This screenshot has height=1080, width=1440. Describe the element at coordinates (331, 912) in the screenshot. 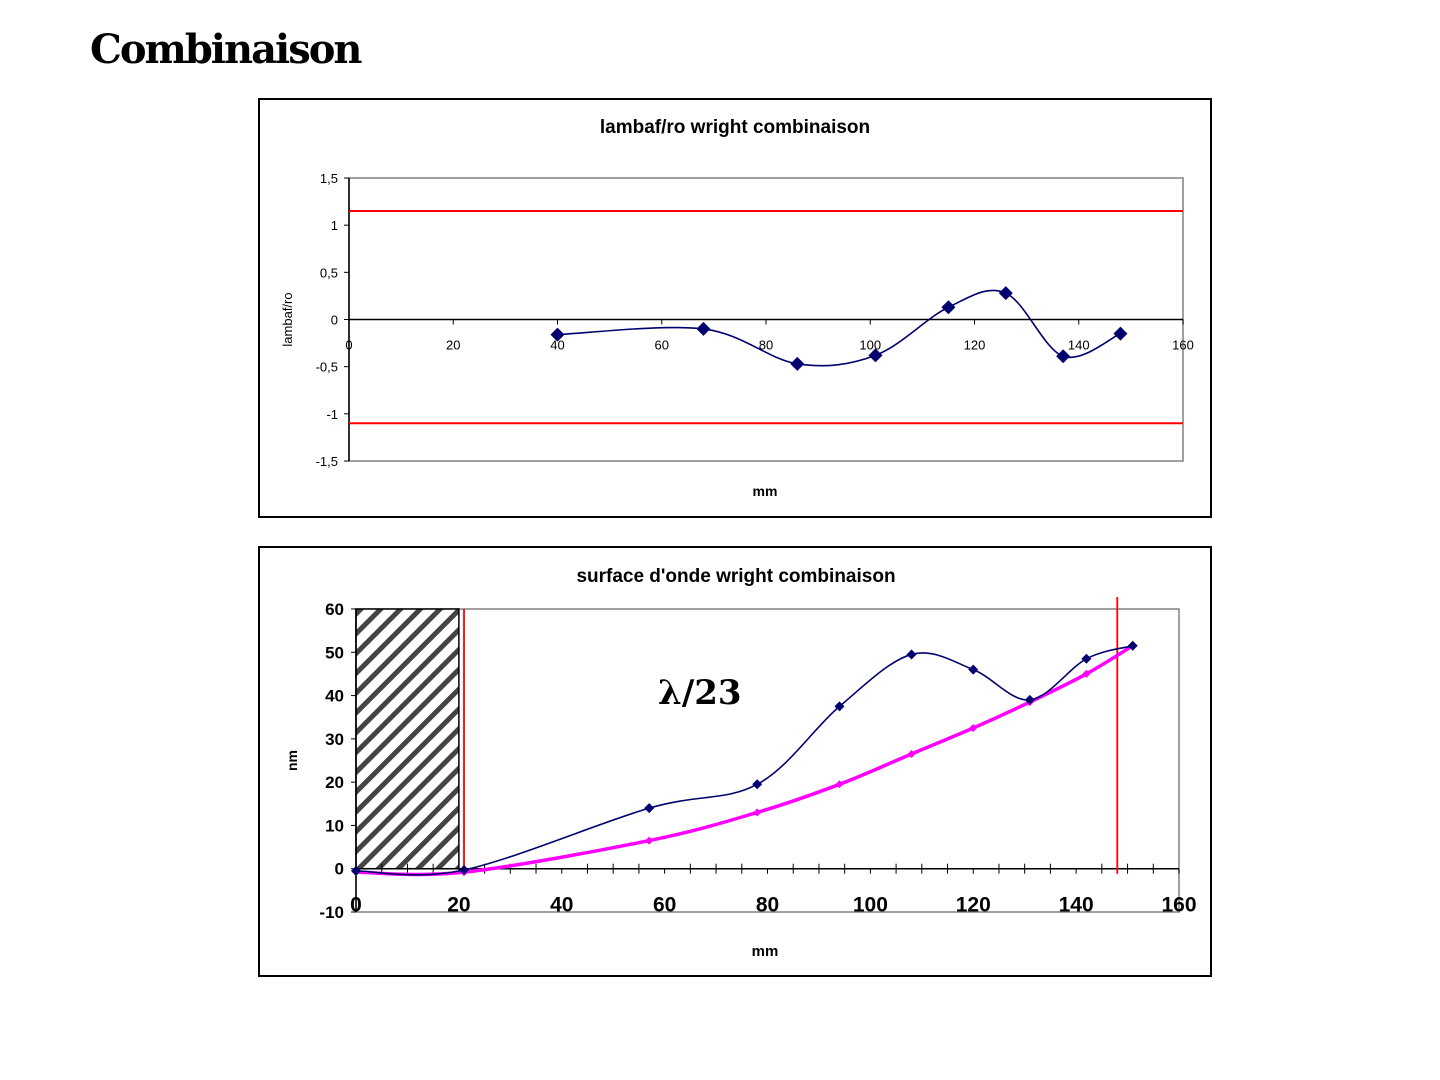

I see `y-tick-label: -10` at that location.